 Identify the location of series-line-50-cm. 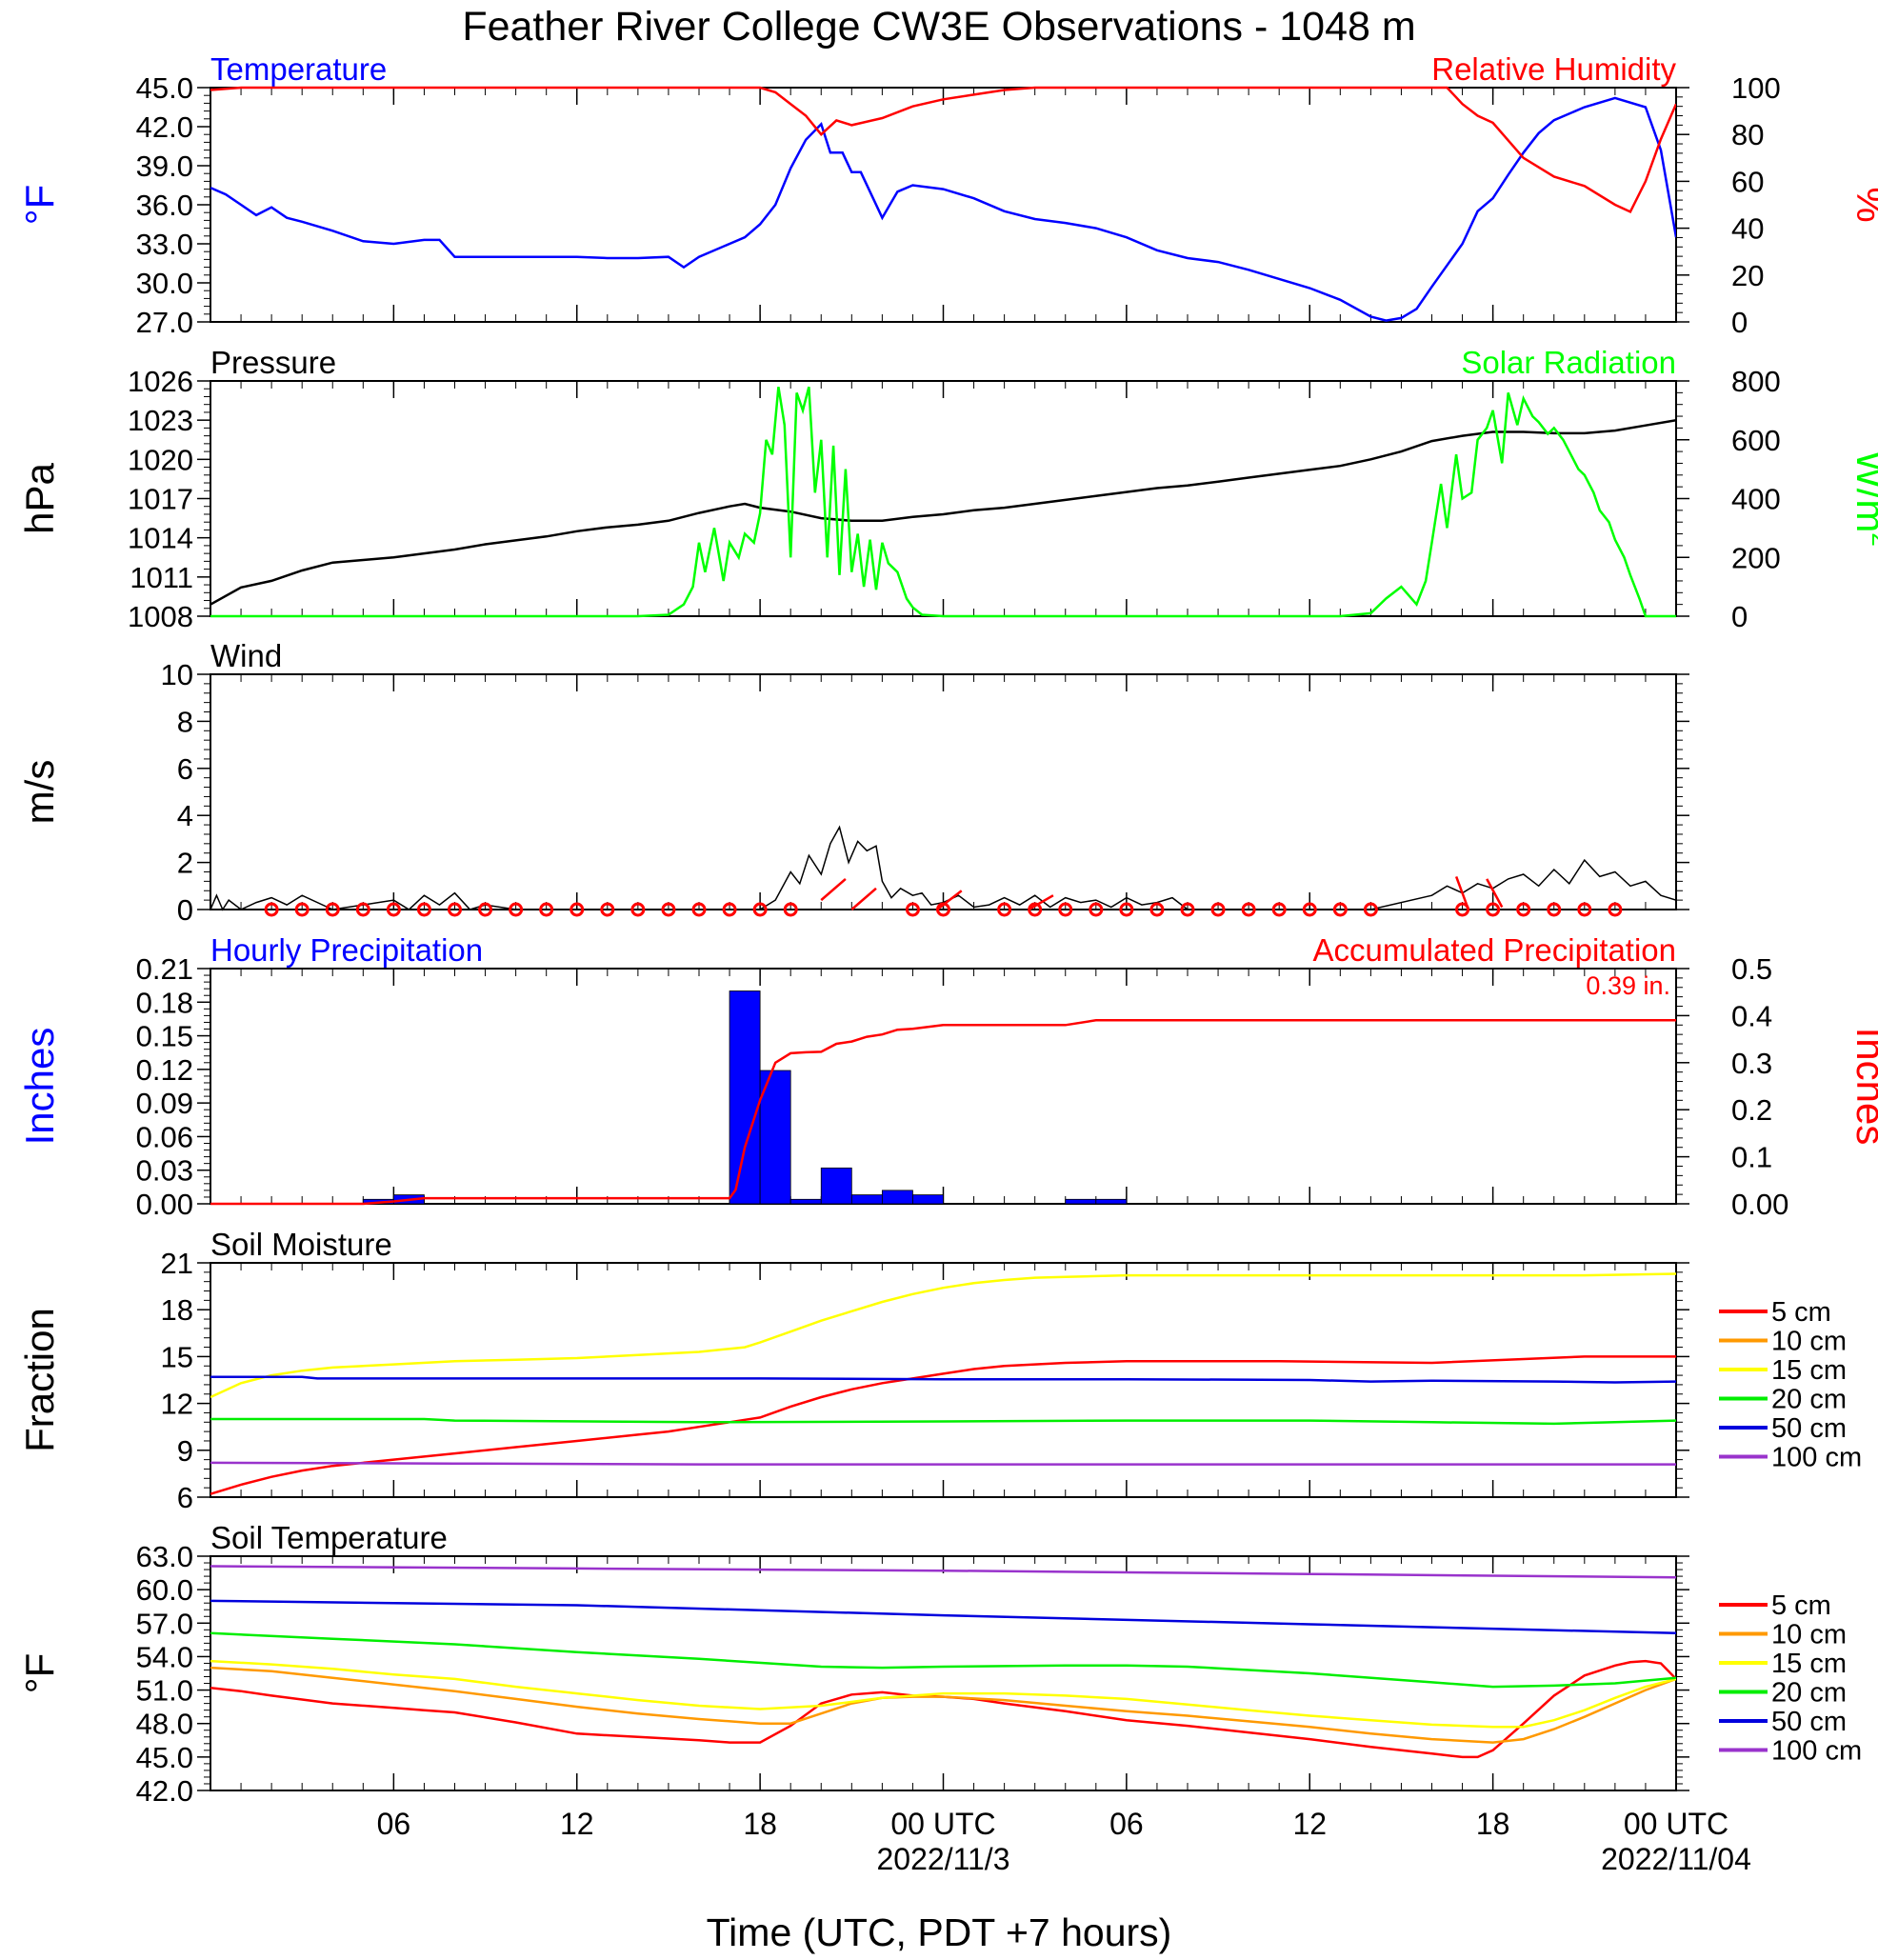
(943, 1379).